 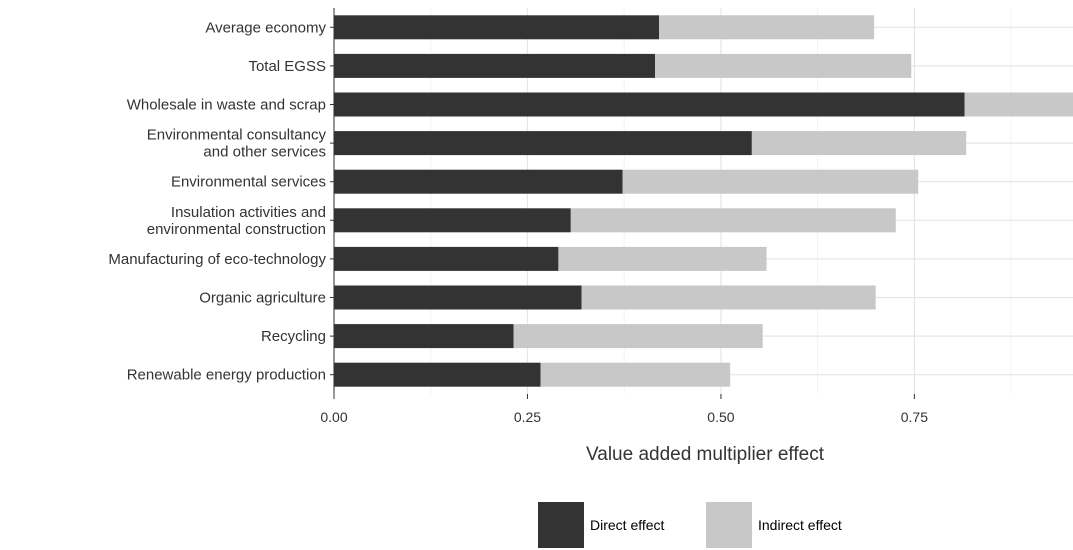 What do you see at coordinates (690, 525) in the screenshot?
I see `legend: Direct effect Indirect effect` at bounding box center [690, 525].